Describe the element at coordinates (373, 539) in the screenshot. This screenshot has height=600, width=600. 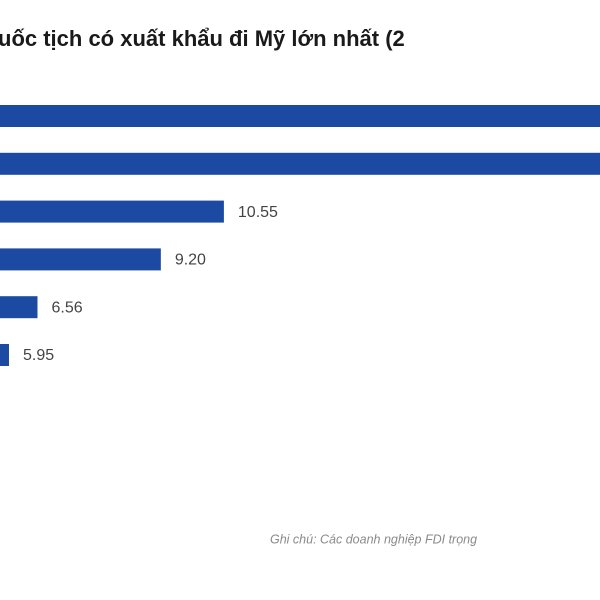
I see `note: Ghi chú: Các doanh nghiệp FDI trọng` at that location.